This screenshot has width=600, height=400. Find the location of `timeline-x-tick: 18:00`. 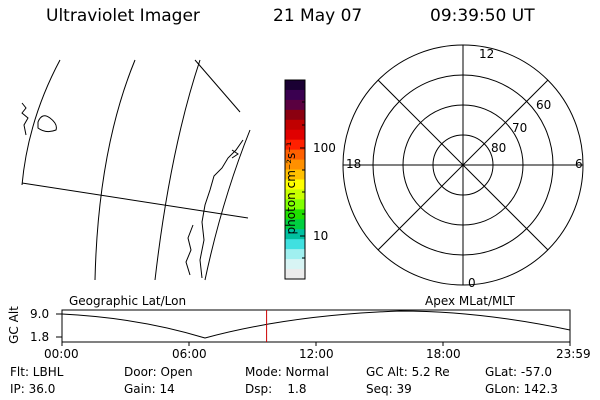

timeline-x-tick: 18:00 is located at coordinates (443, 354).